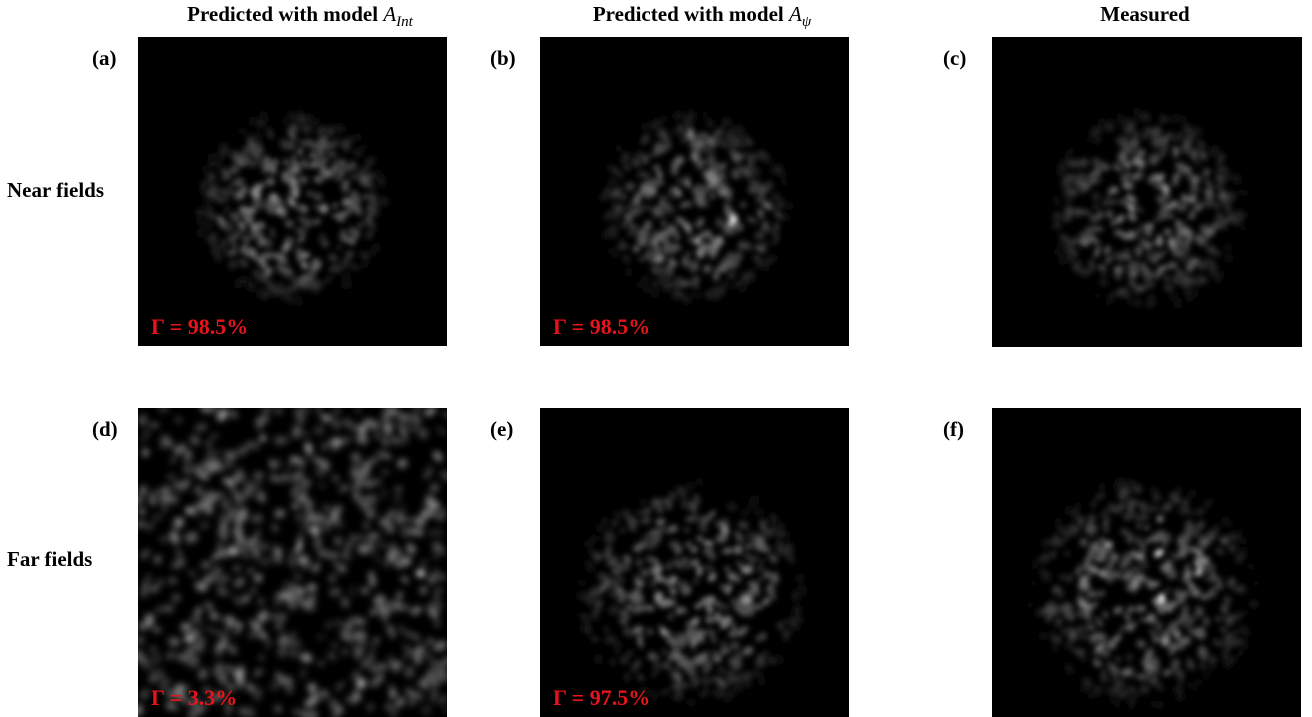 The width and height of the screenshot is (1312, 717). I want to click on row-label: Near fields, so click(55, 190).